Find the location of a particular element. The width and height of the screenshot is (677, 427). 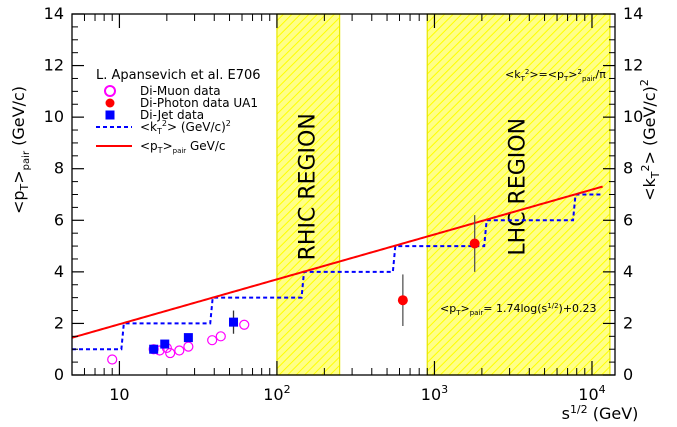

legend-entry: Di-Photon data UA1 is located at coordinates (181, 103).